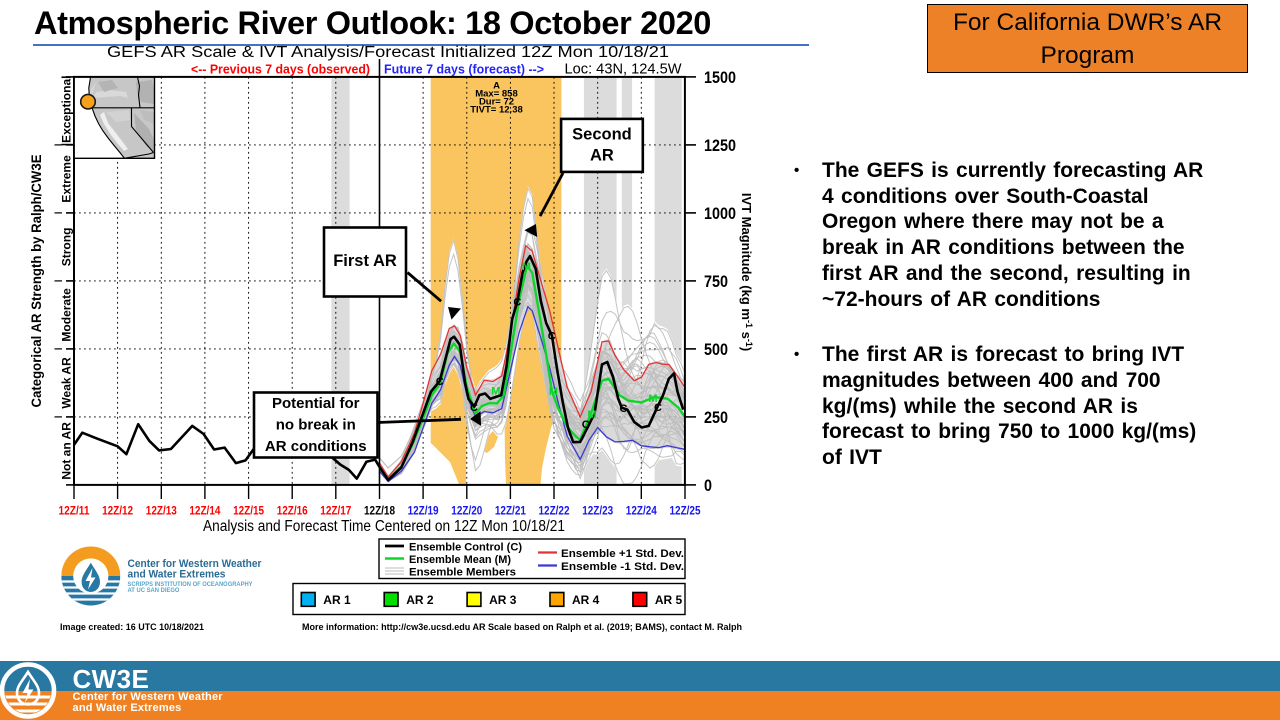  What do you see at coordinates (316, 425) in the screenshot?
I see `svg-text: no break in` at bounding box center [316, 425].